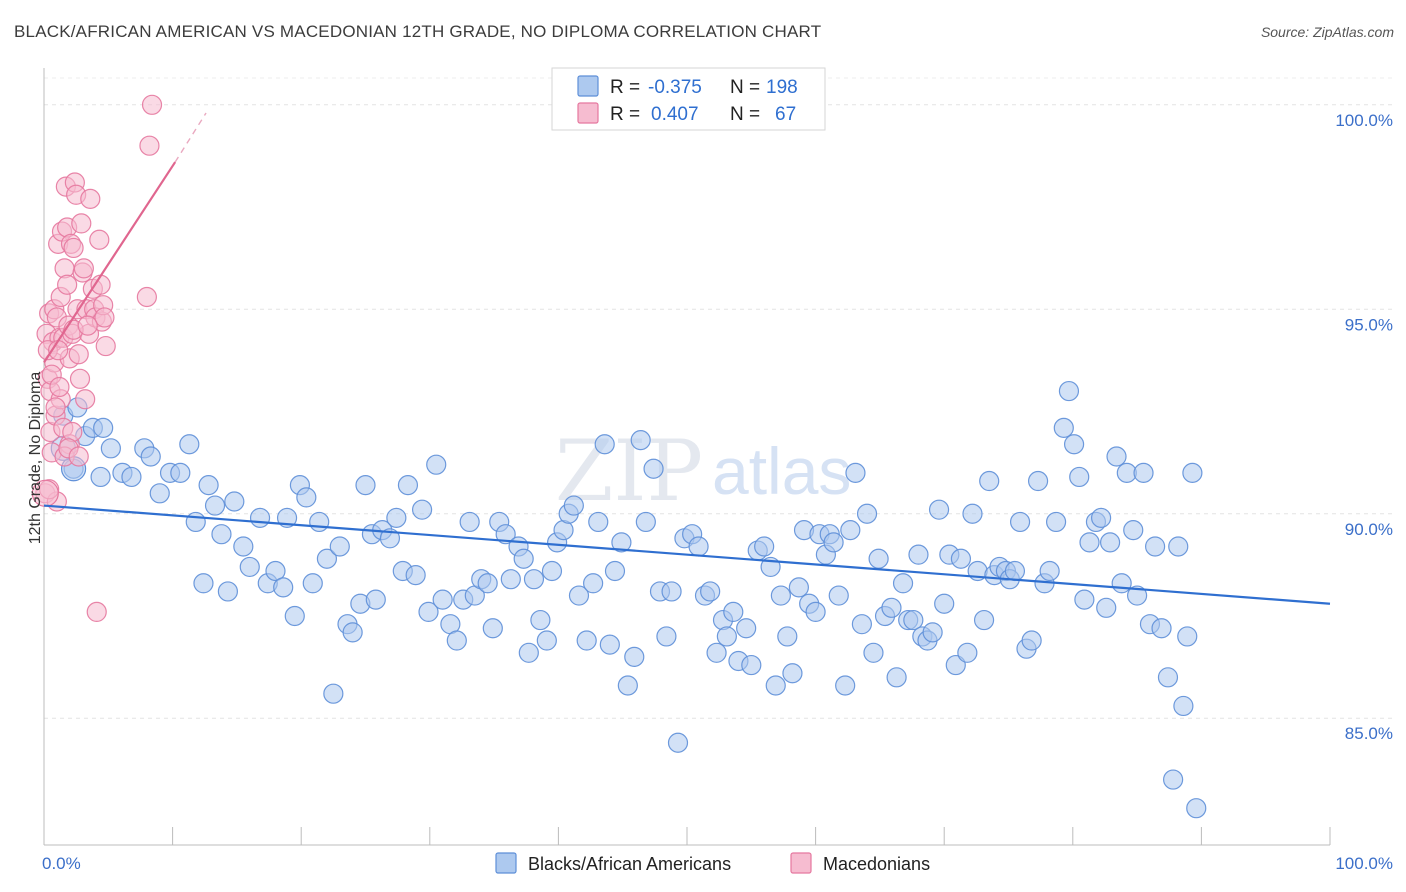 This screenshot has width=1406, height=892. Describe the element at coordinates (506, 863) in the screenshot. I see `bottom-legend-swatch-blue` at that location.